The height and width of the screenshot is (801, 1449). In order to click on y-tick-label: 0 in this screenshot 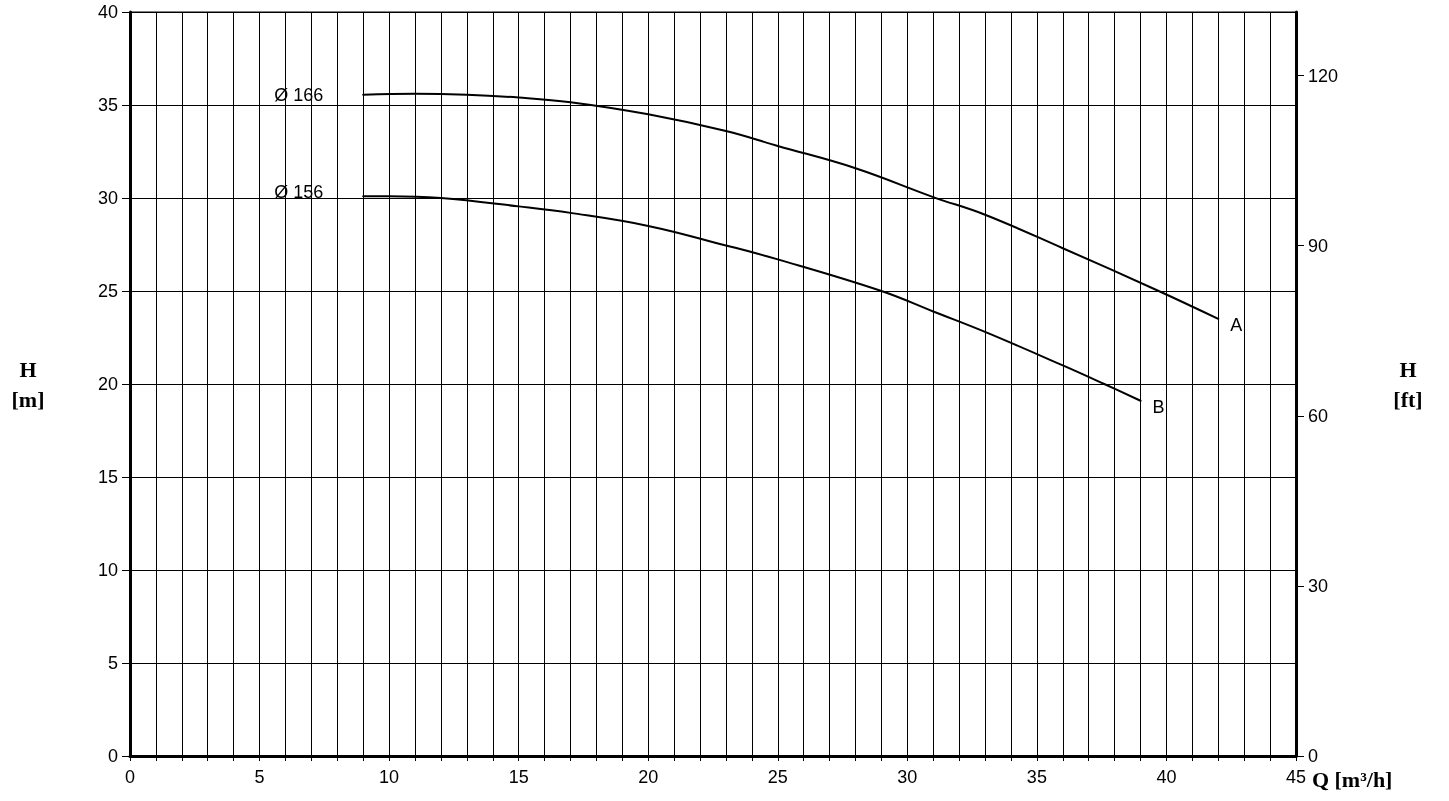, I will do `click(112, 756)`.